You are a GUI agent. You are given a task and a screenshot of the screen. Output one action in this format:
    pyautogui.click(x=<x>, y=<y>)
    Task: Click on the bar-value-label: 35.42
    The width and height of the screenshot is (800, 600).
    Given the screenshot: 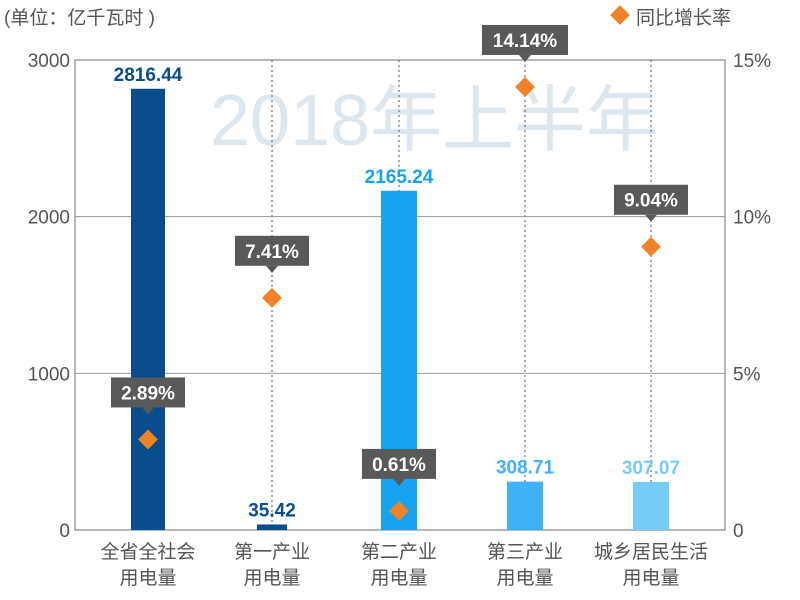 What is the action you would take?
    pyautogui.click(x=272, y=510)
    